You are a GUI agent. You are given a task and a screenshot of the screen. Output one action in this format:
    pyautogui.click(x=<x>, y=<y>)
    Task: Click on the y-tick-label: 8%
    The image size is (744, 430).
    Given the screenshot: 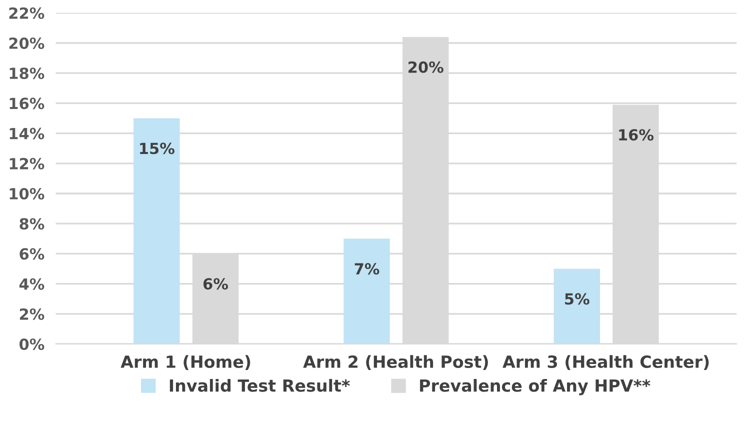 What is the action you would take?
    pyautogui.click(x=32, y=224)
    